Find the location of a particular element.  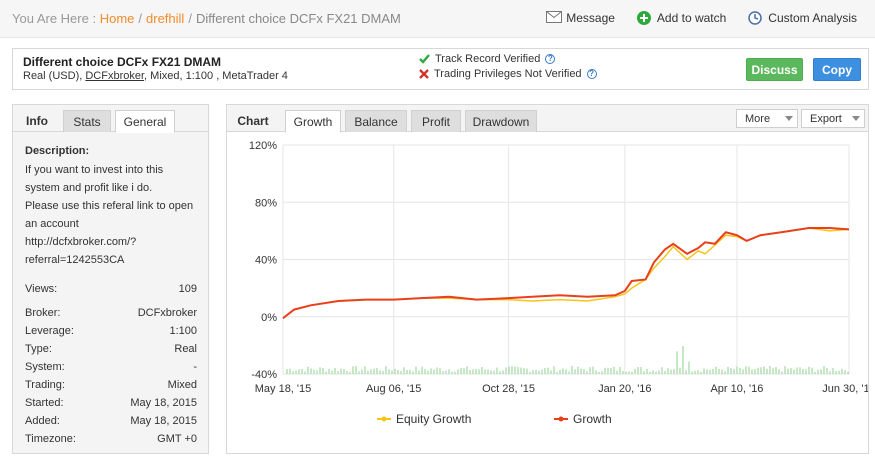

x-tick-label: Jan 20, '16 is located at coordinates (624, 389).